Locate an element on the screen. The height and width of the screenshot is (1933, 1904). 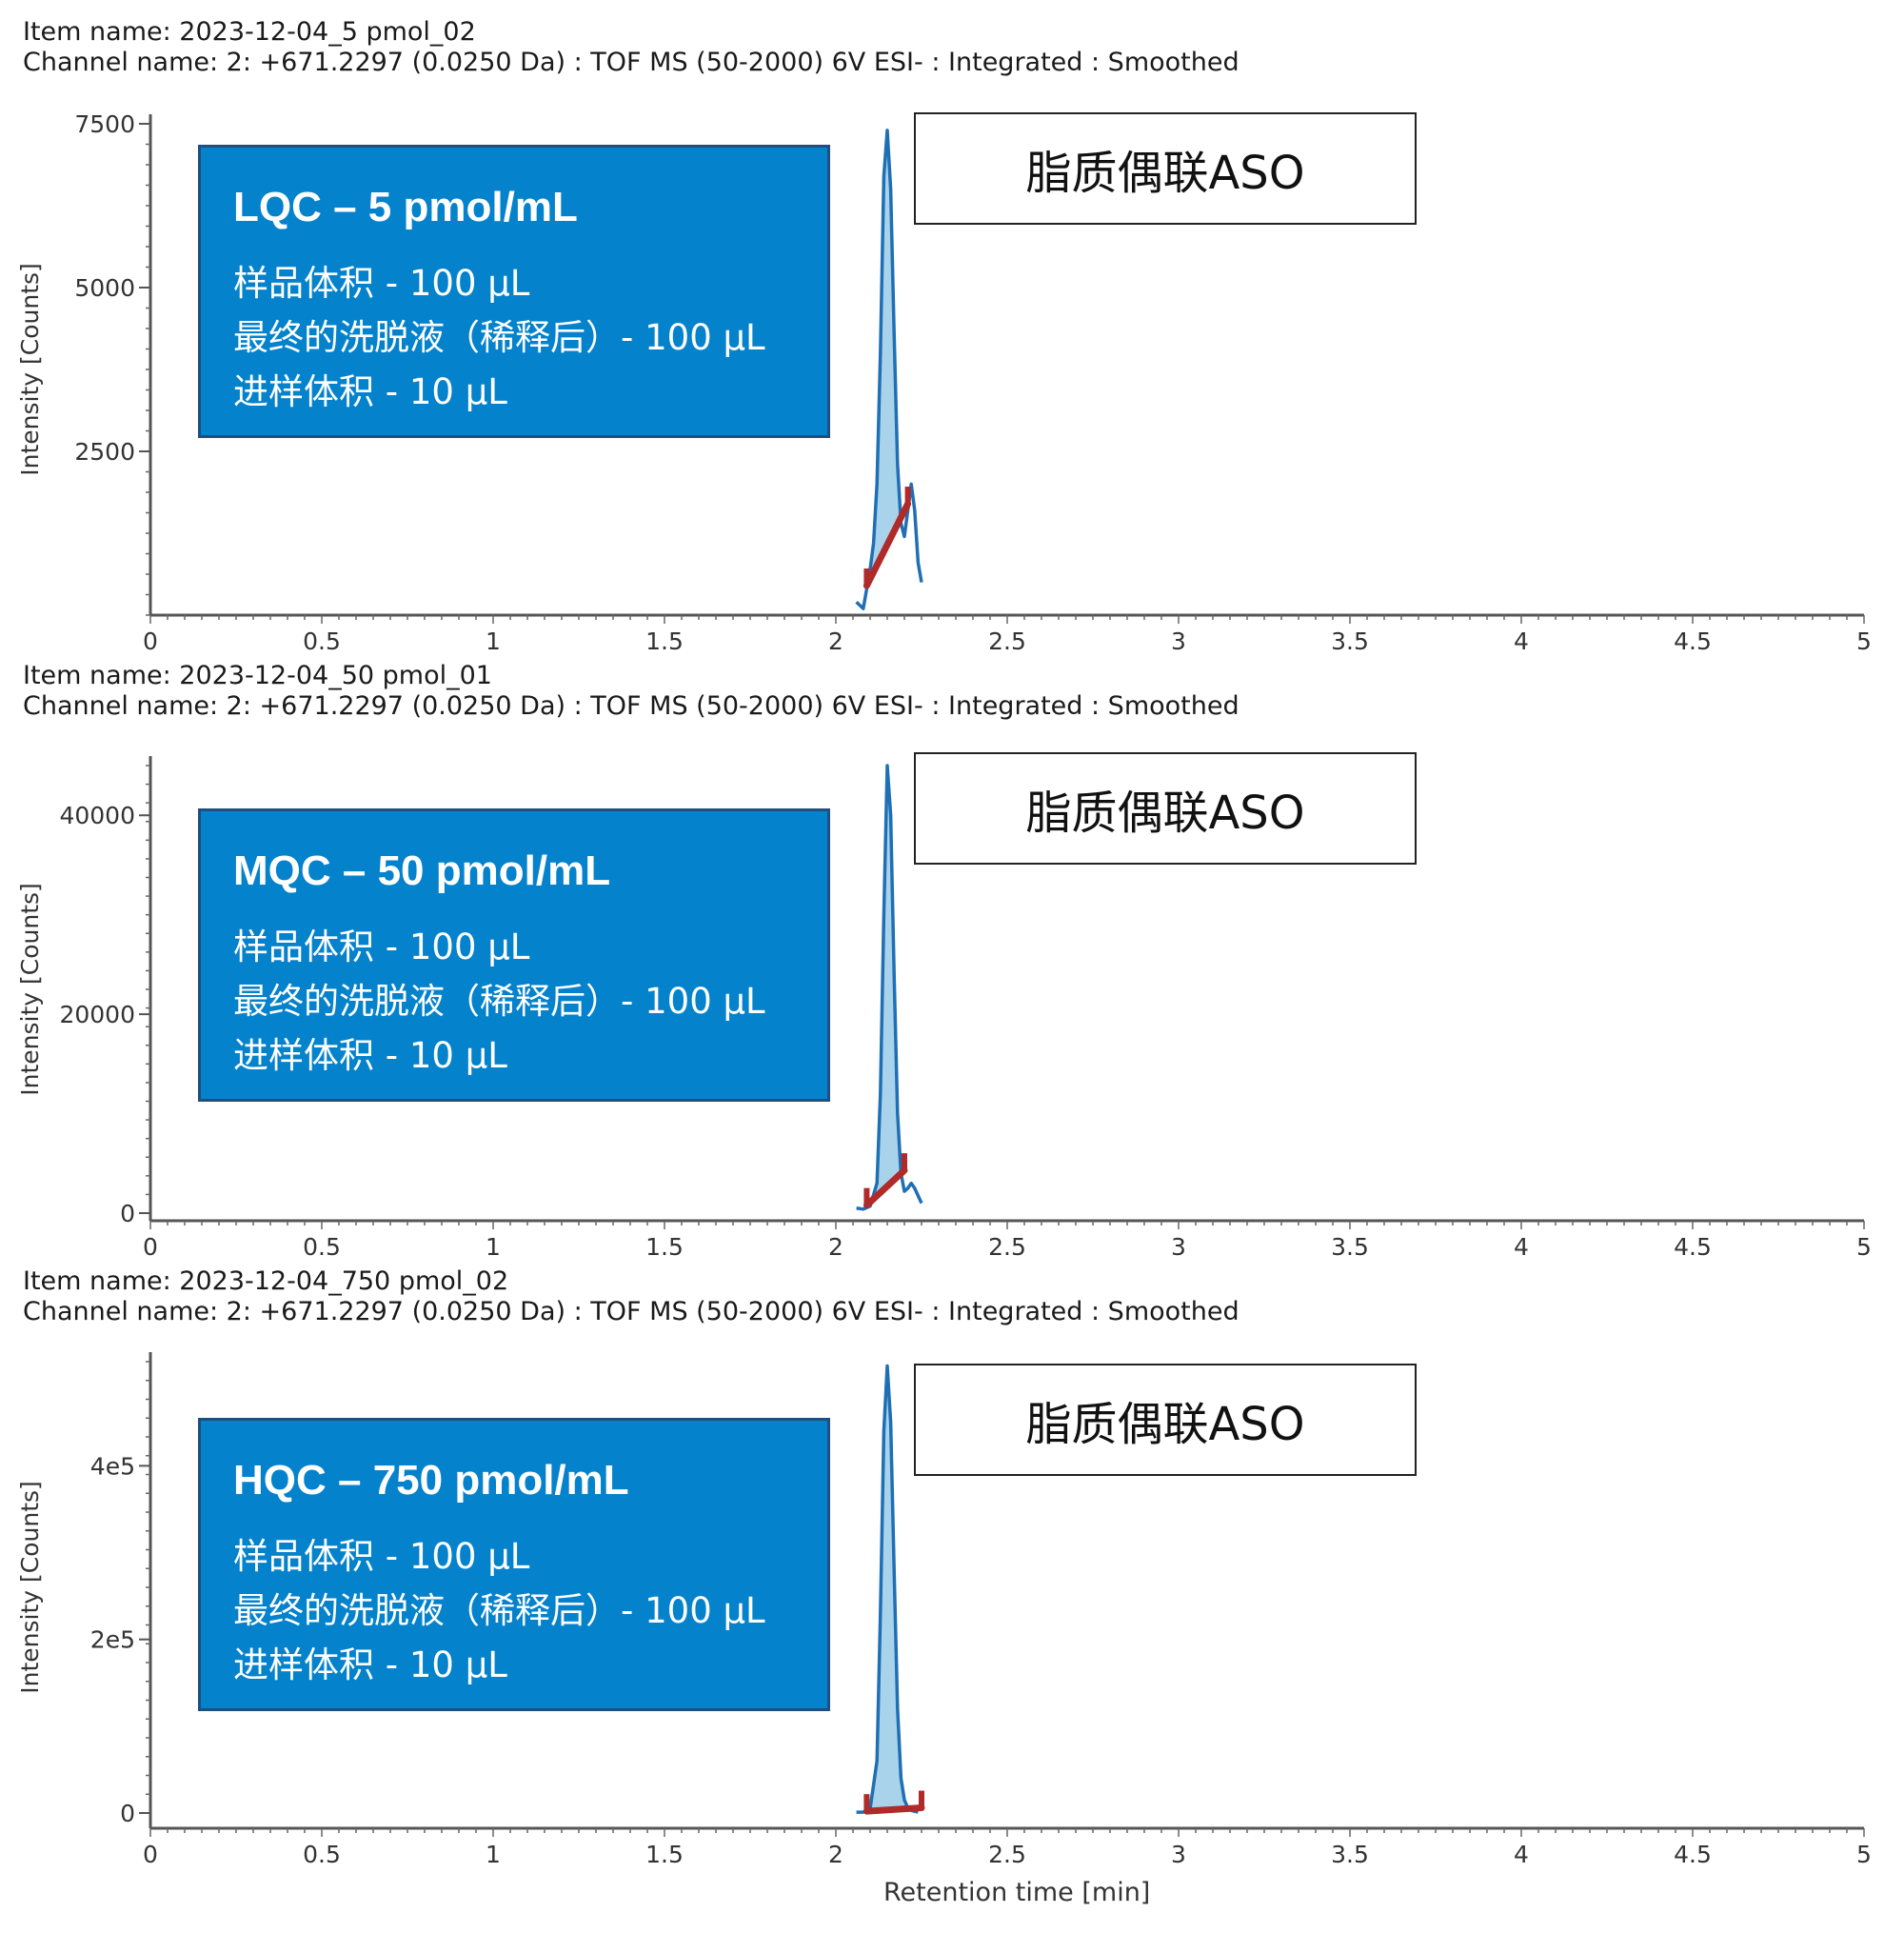
qc-level-label: LQC – 5 pmol/mL is located at coordinates (405, 207).